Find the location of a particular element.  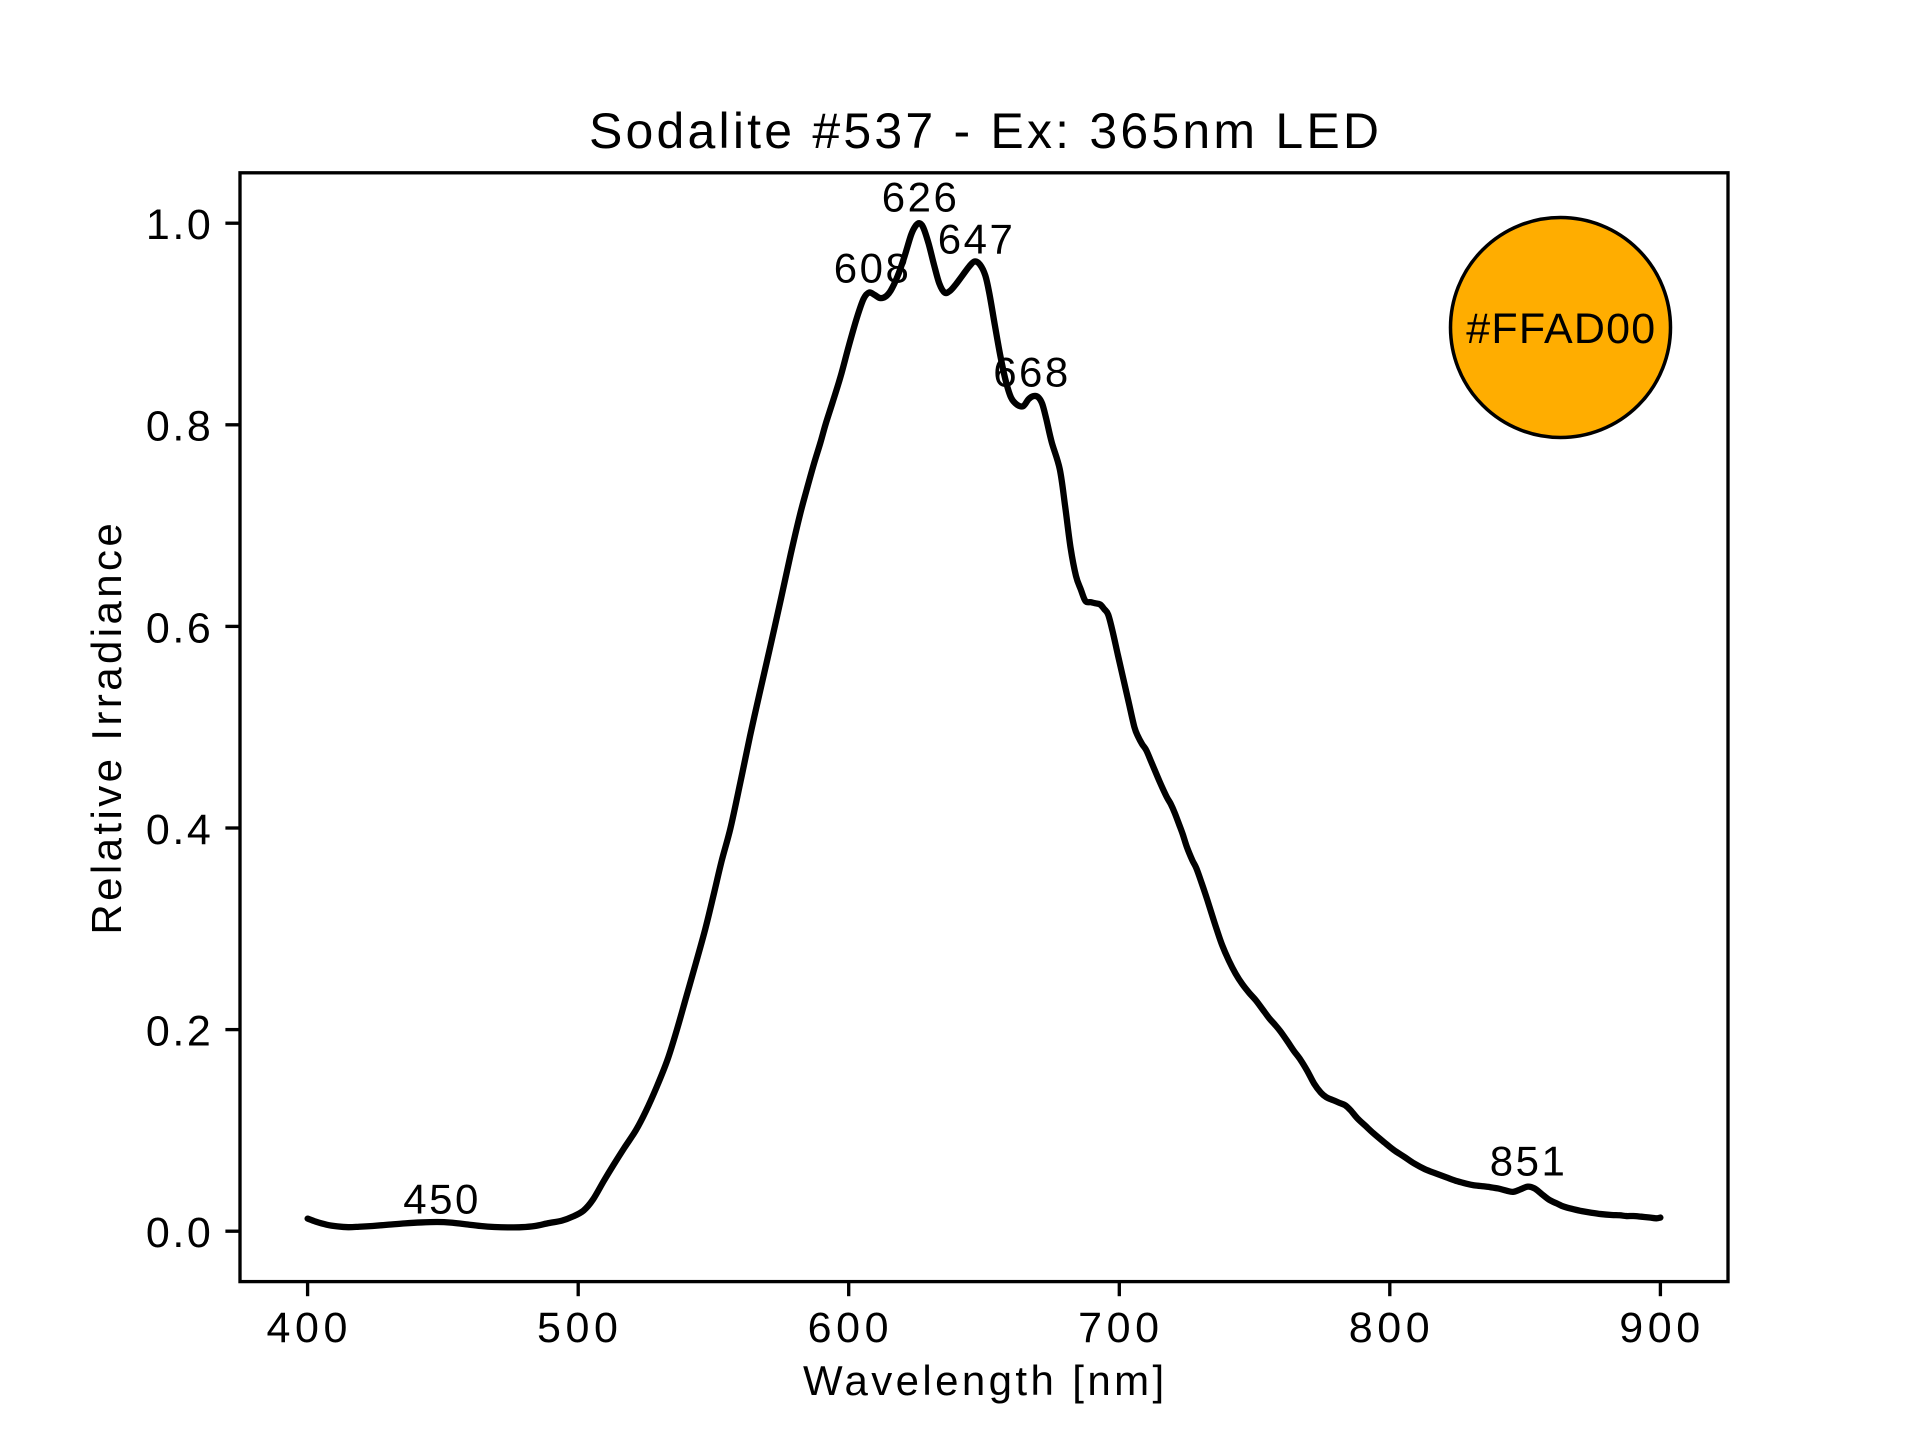

svg-text: 668 is located at coordinates (1032, 372).